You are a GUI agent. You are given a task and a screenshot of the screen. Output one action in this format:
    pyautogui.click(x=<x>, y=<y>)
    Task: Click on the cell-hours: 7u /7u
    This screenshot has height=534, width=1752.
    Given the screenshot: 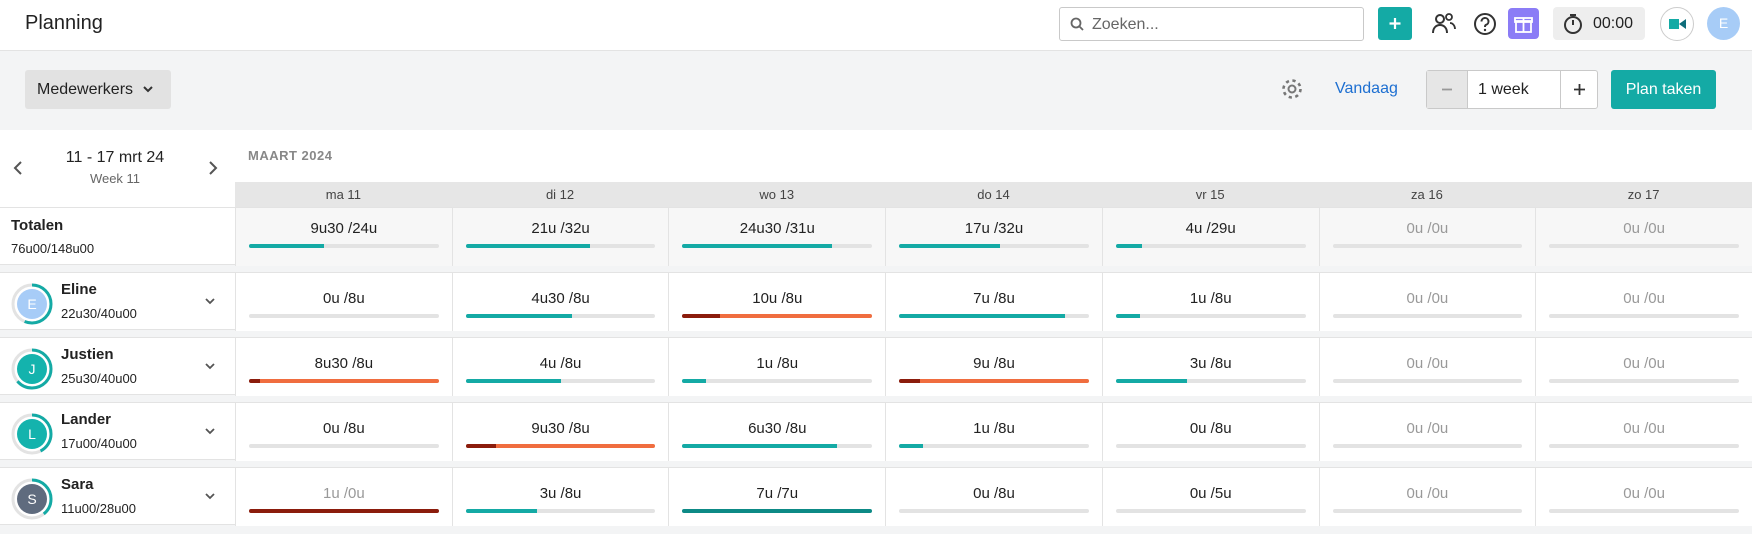 What is the action you would take?
    pyautogui.click(x=777, y=493)
    